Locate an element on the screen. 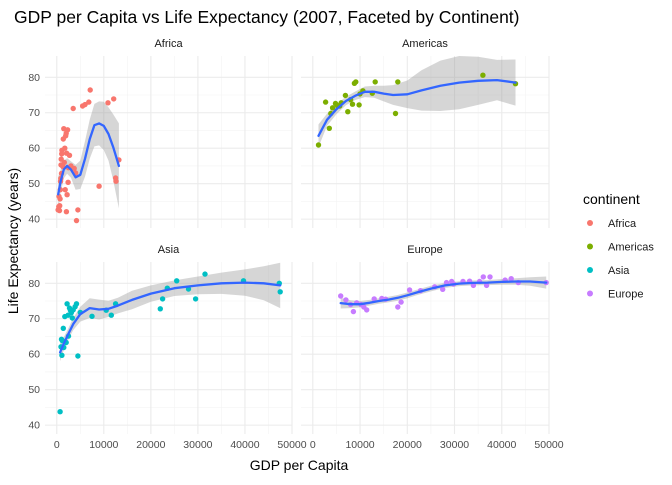 This screenshot has height=485, width=672. y-axis-label: Life Expectancy (years) is located at coordinates (13, 241).